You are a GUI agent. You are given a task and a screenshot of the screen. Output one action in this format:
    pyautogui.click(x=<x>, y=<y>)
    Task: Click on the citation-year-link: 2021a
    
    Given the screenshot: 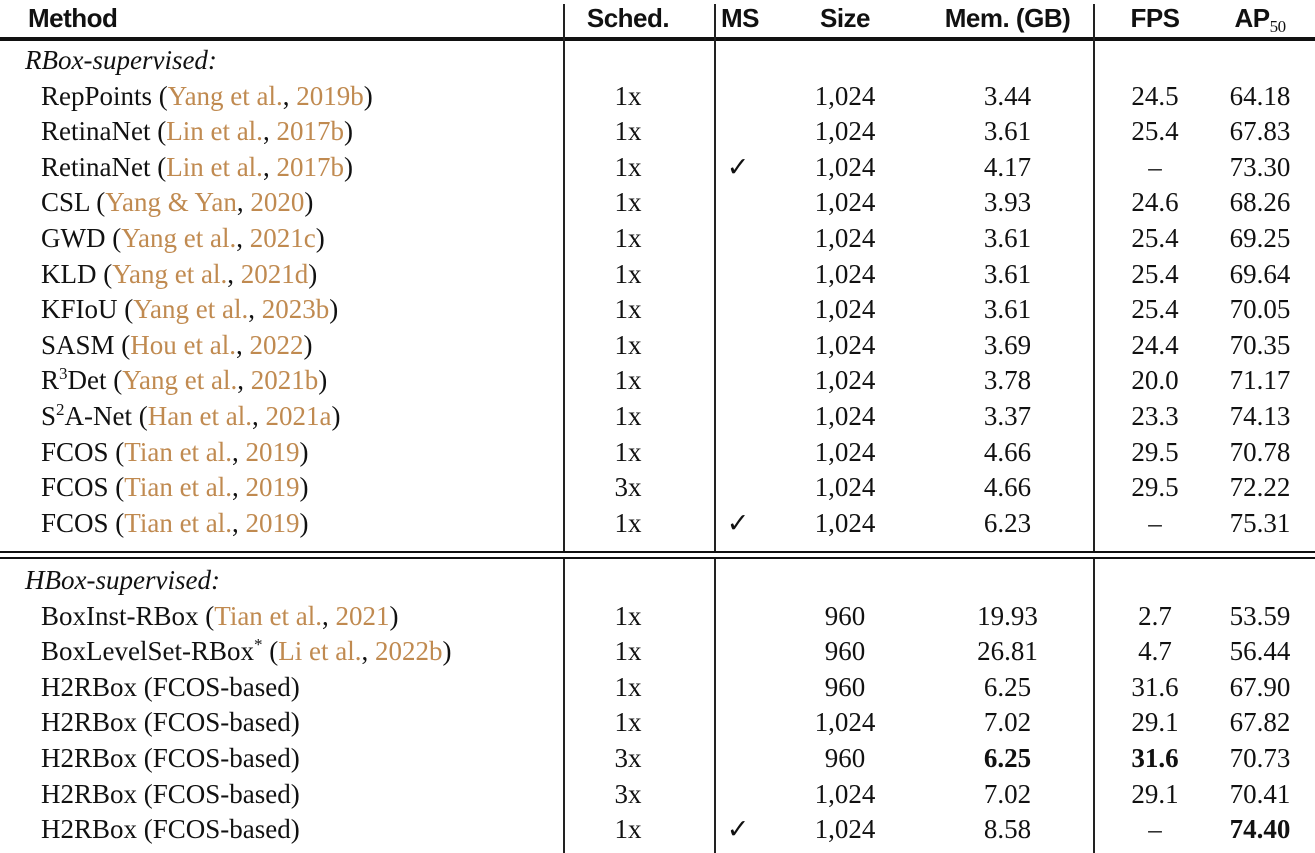 What is the action you would take?
    pyautogui.click(x=298, y=416)
    